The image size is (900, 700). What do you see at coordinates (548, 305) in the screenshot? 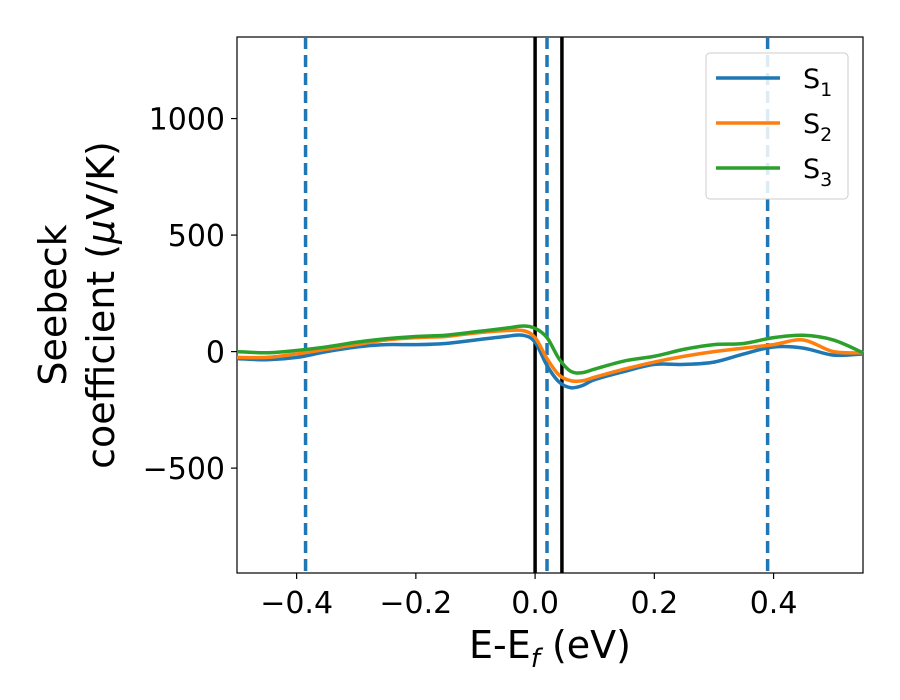
I see `solid-reference-lines` at bounding box center [548, 305].